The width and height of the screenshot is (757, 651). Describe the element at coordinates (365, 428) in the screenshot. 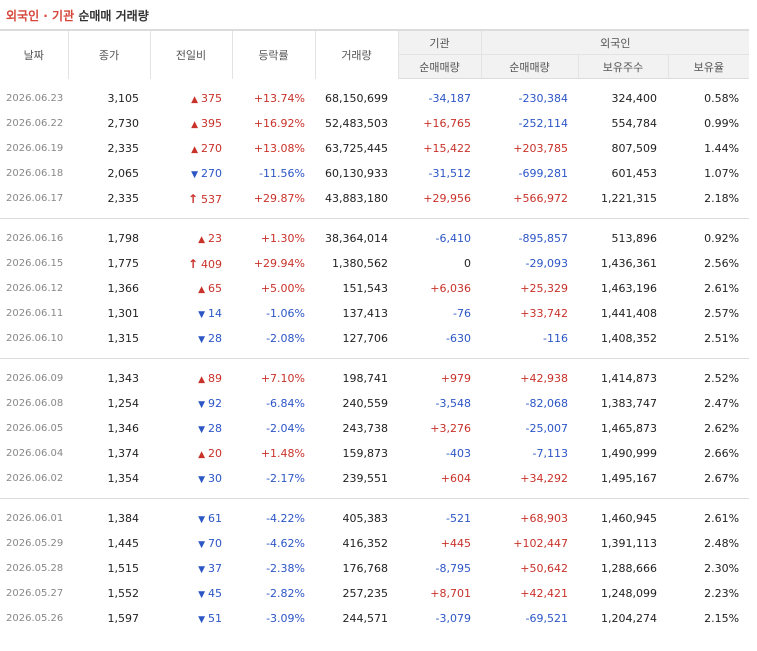

I see `cell-volume: 243,738` at that location.